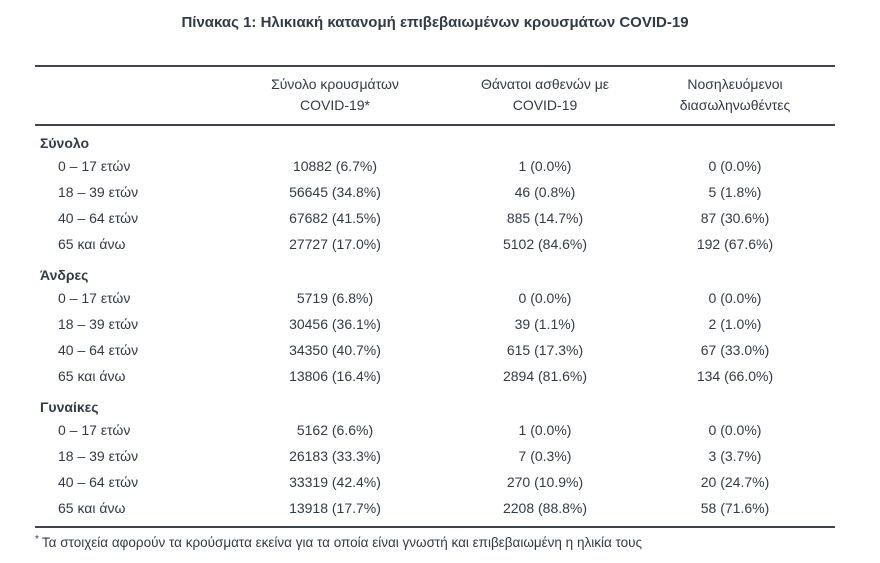  I want to click on section-label-row: Άνδρες, so click(435, 272).